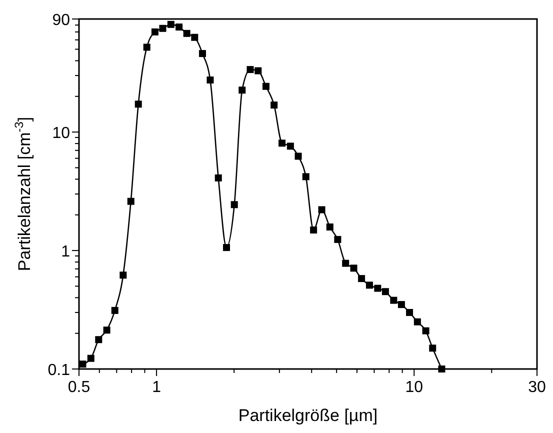 The image size is (553, 433). What do you see at coordinates (65, 252) in the screenshot?
I see `y-tick-label: 1` at bounding box center [65, 252].